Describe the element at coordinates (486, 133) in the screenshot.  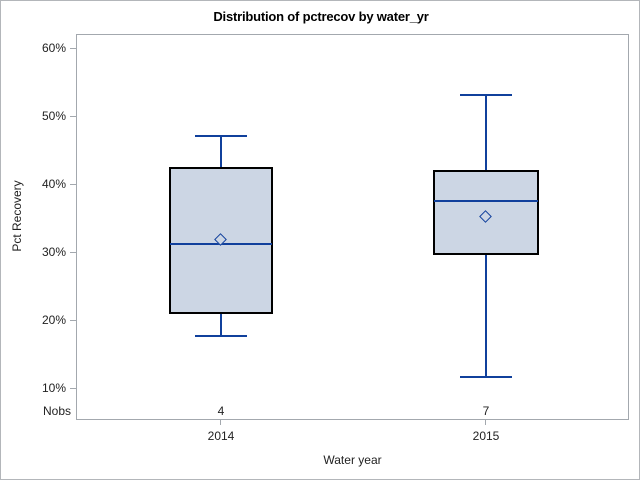
I see `whisker-upper-2015` at that location.